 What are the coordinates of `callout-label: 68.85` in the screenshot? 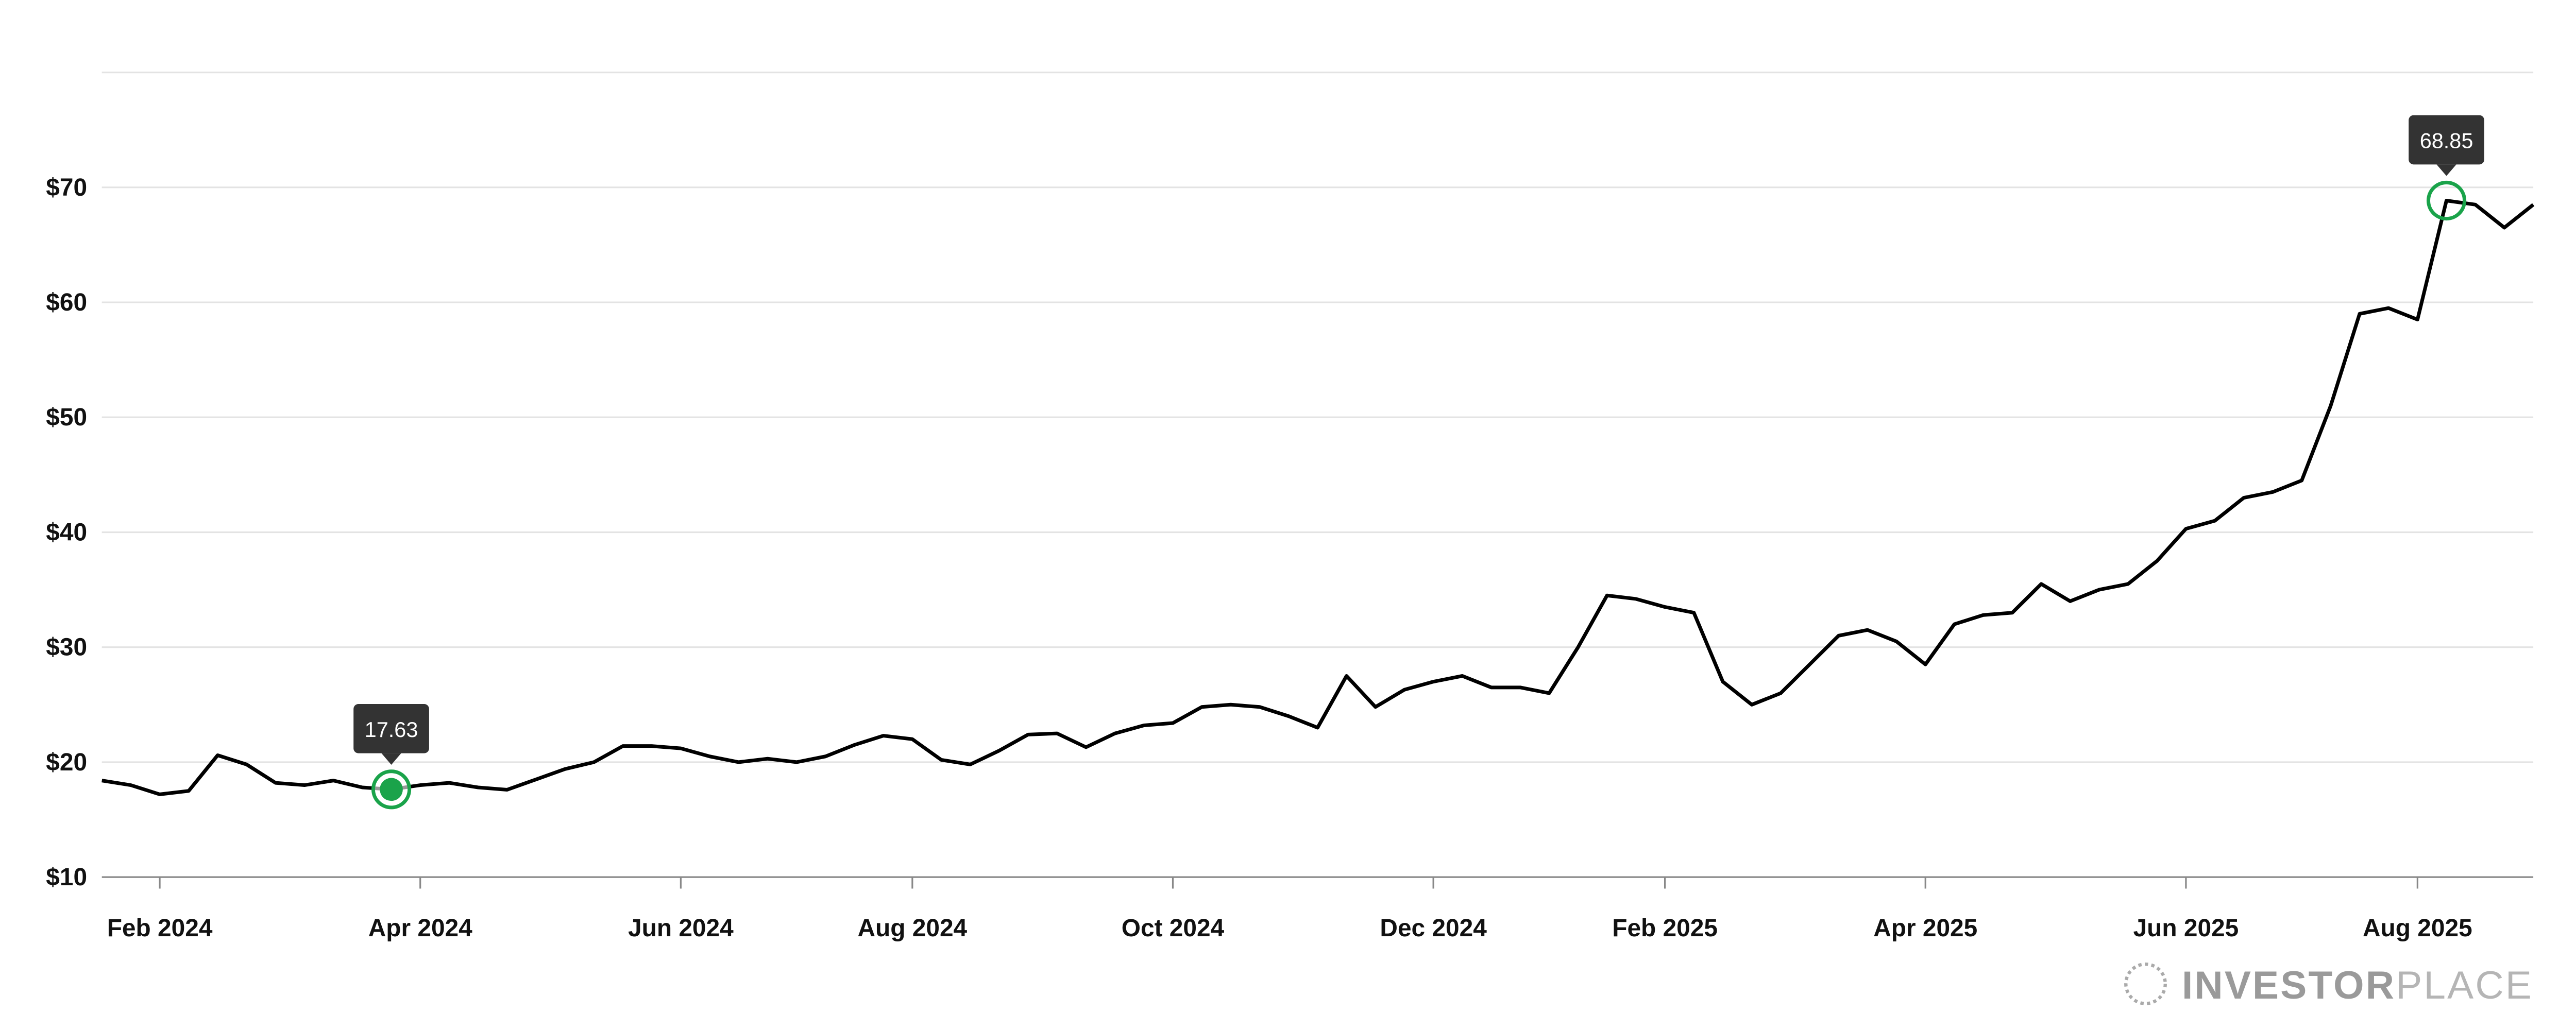 It's located at (2446, 140).